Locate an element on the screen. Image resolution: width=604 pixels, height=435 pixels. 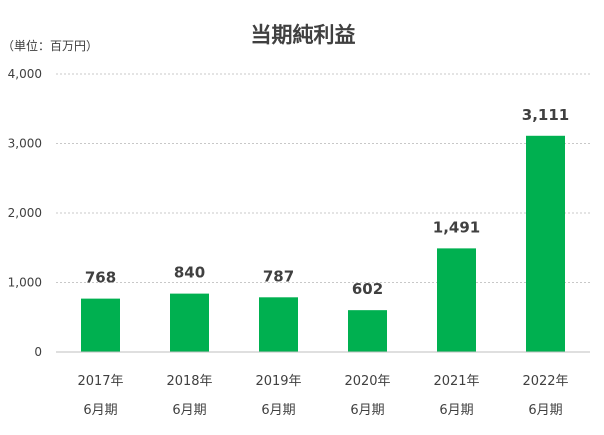
y-tick-label: 1,000 is located at coordinates (25, 283).